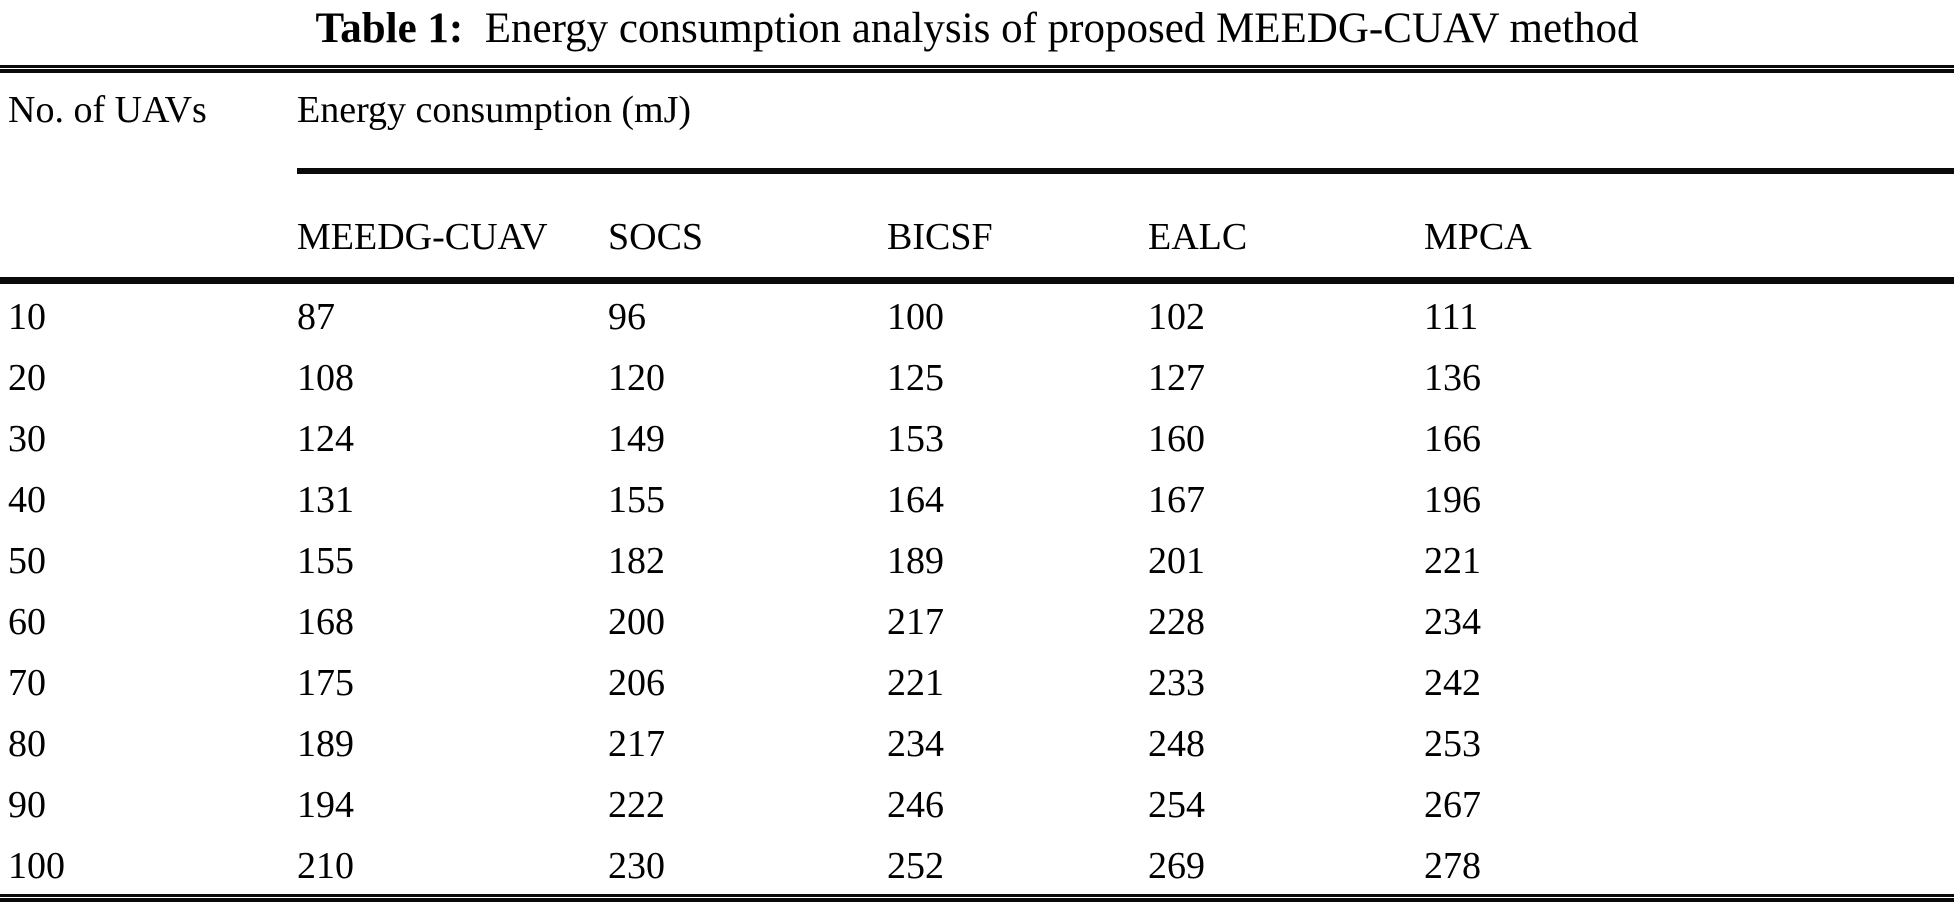  I want to click on value-cell: 108, so click(325, 378).